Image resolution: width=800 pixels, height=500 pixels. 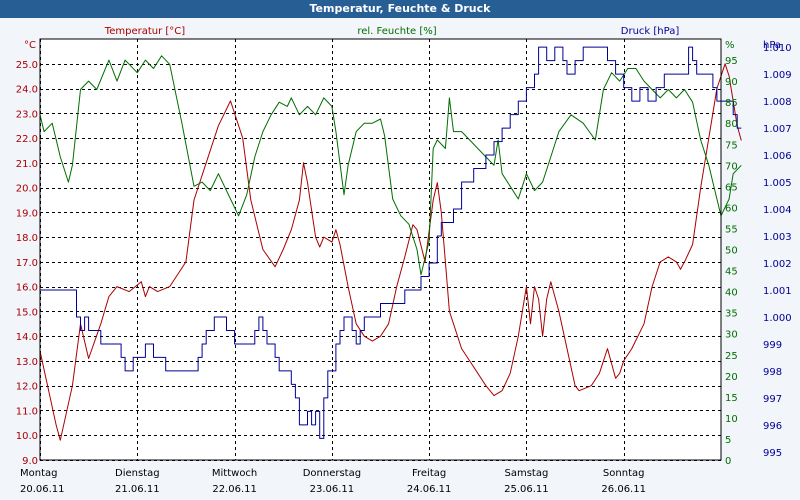 I want to click on temperature-unit-label: °C, so click(x=30, y=45).